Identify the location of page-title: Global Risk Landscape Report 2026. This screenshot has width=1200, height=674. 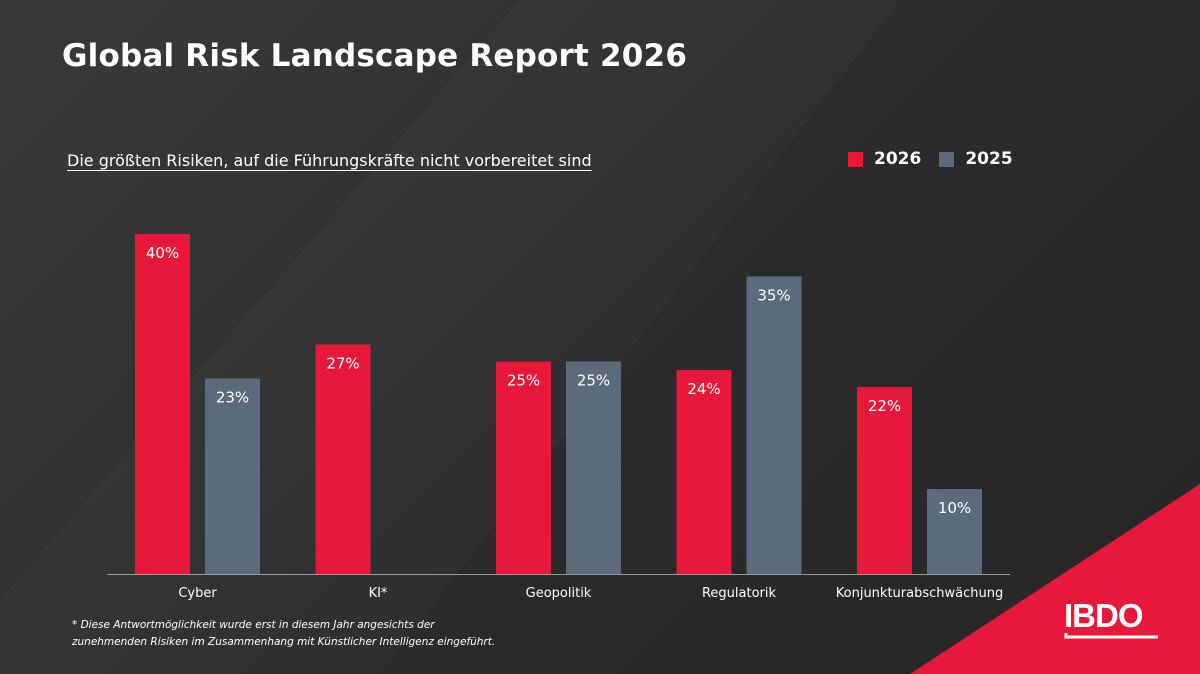
(375, 56).